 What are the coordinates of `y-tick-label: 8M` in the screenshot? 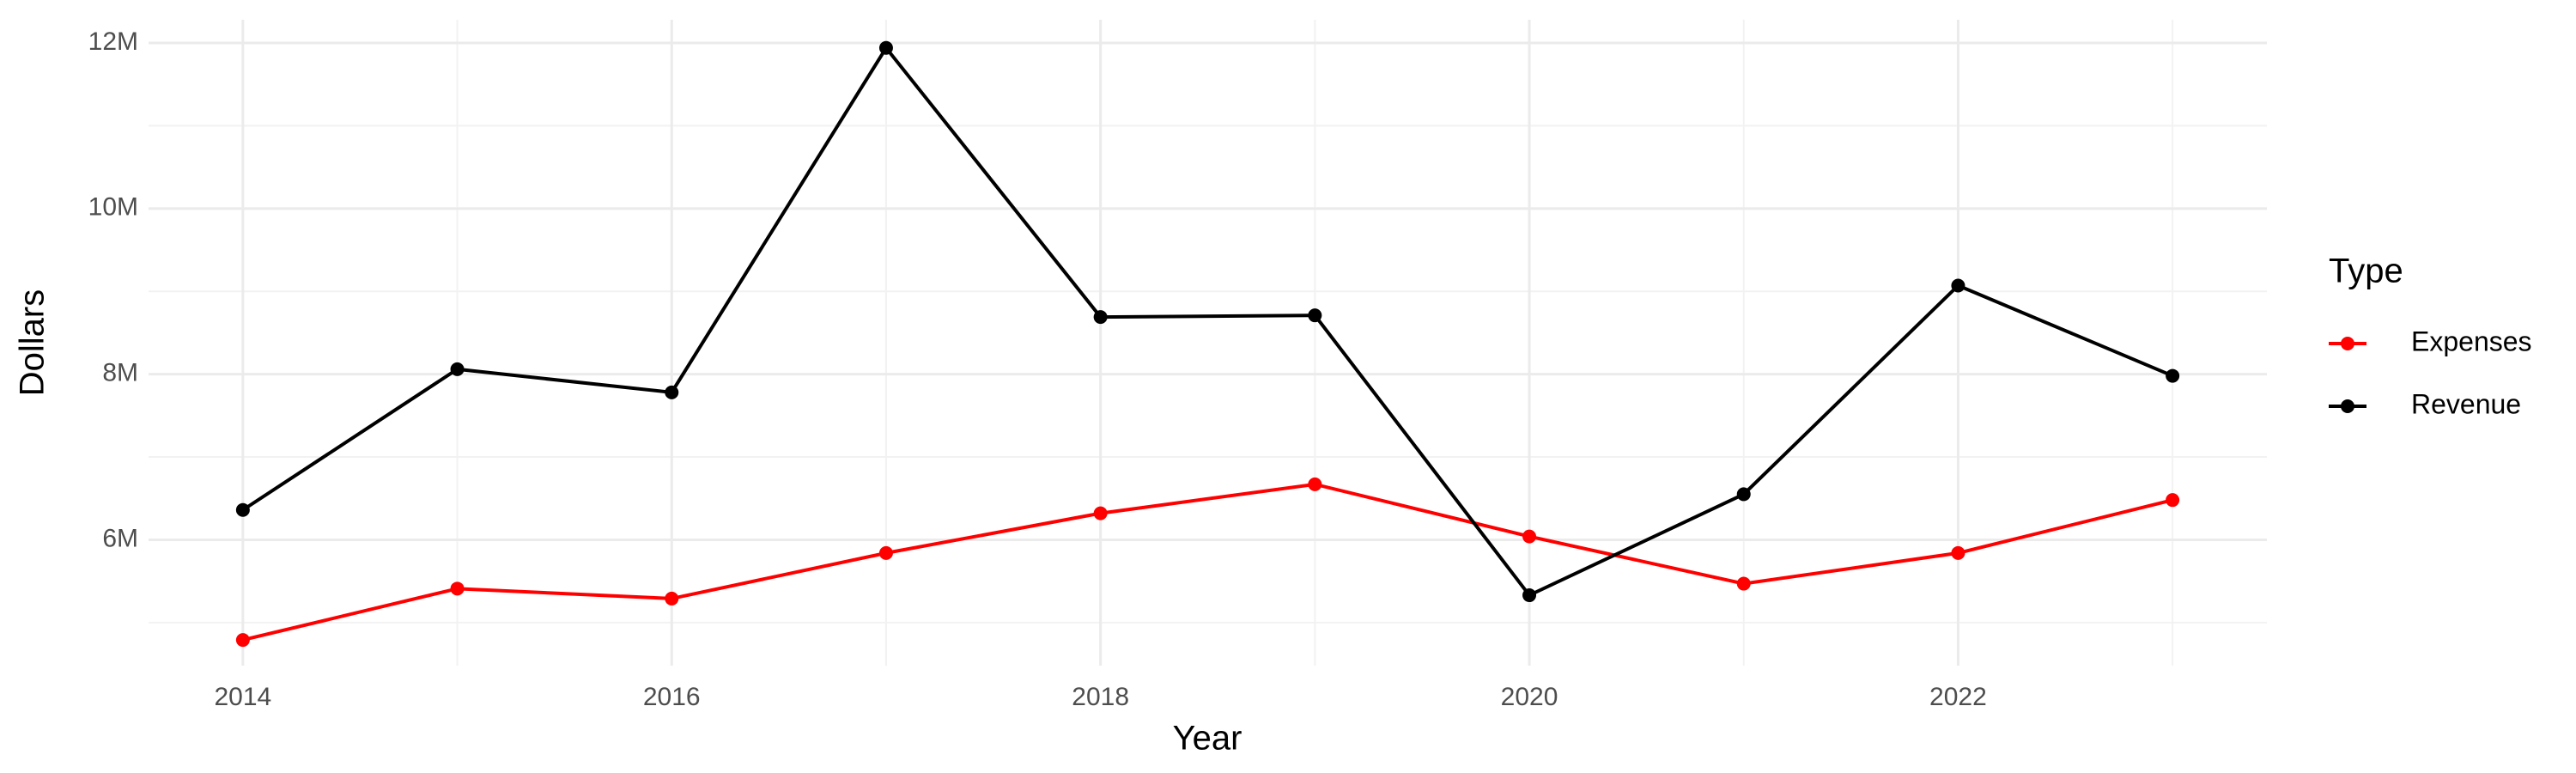 It's located at (120, 373).